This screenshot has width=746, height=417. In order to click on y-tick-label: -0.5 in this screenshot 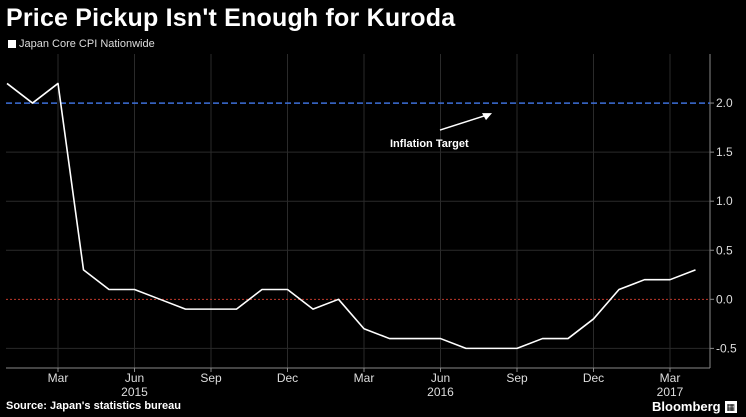, I will do `click(726, 348)`.